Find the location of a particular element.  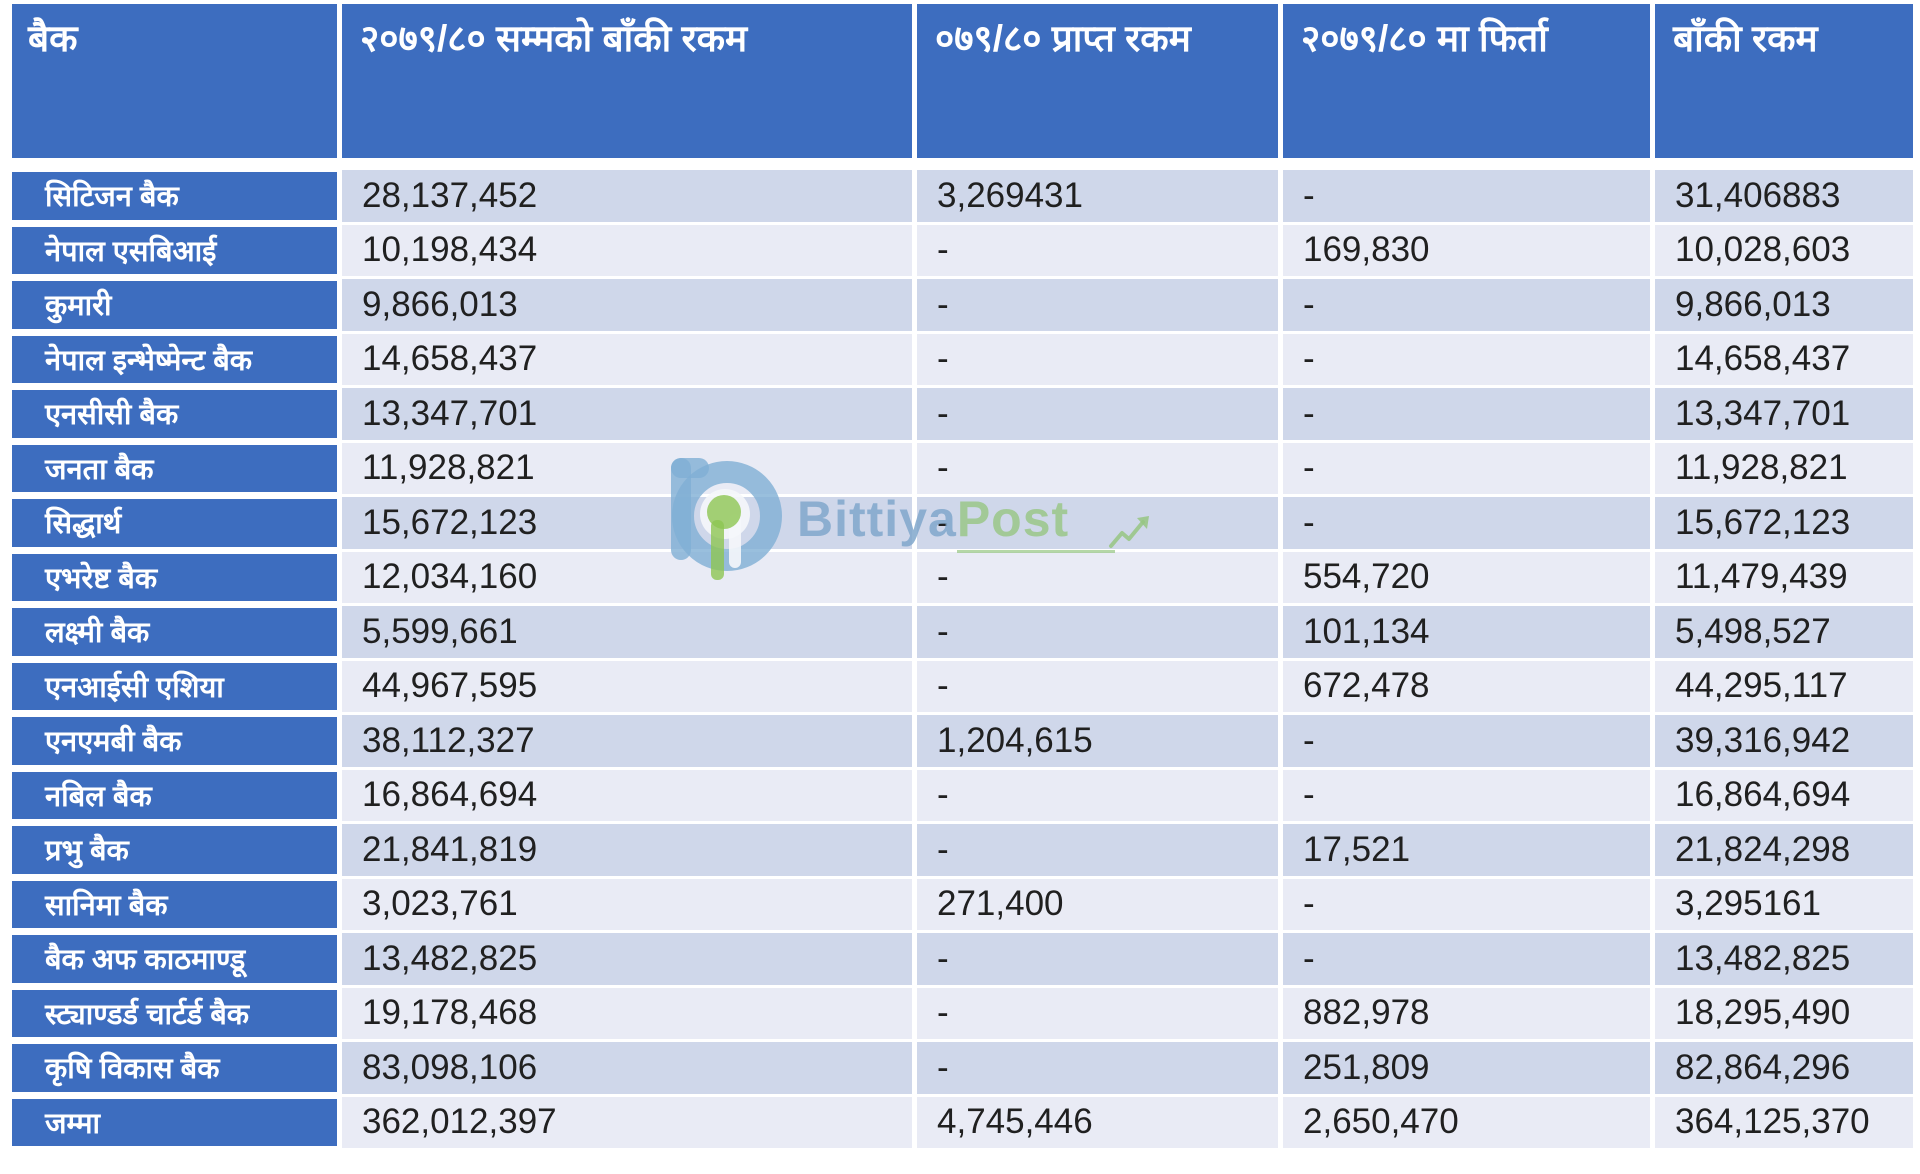

bank-name-cell: कुमारी is located at coordinates (174, 305).